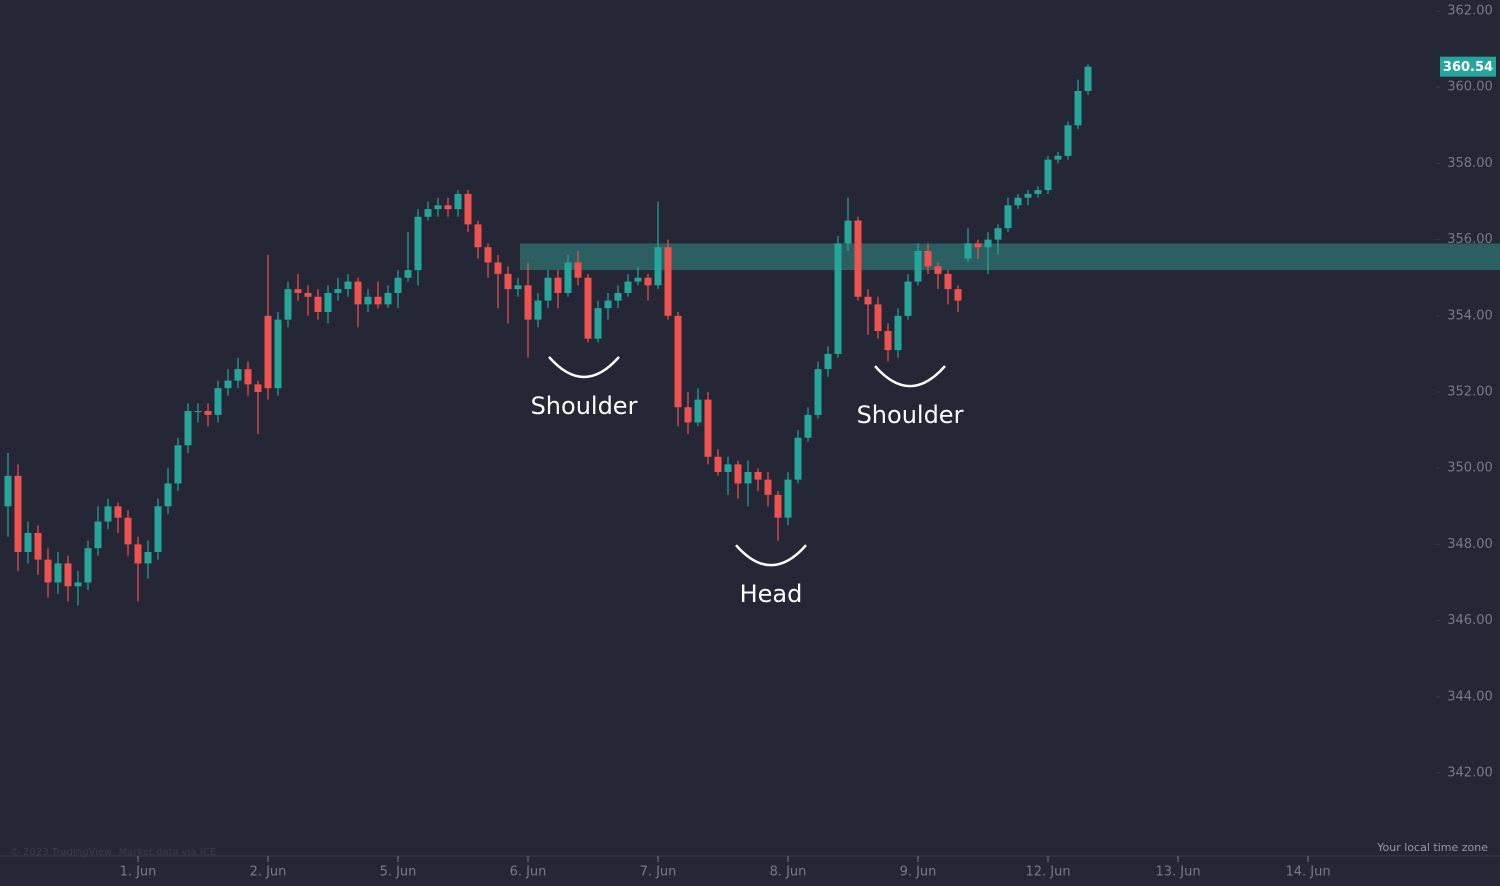 Image resolution: width=1500 pixels, height=886 pixels. What do you see at coordinates (1470, 239) in the screenshot?
I see `y-tick-label: 356.00` at bounding box center [1470, 239].